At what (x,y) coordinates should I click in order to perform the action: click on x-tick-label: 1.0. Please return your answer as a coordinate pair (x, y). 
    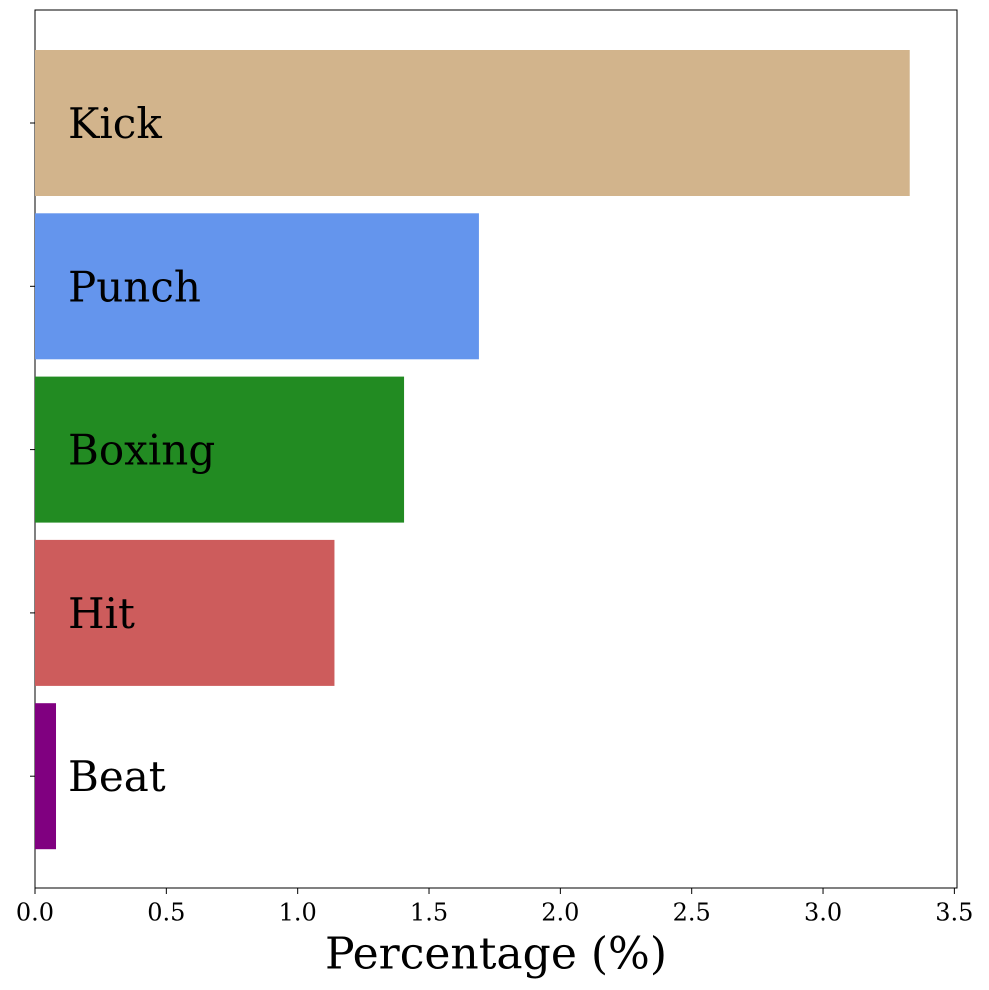
    Looking at the image, I should click on (298, 913).